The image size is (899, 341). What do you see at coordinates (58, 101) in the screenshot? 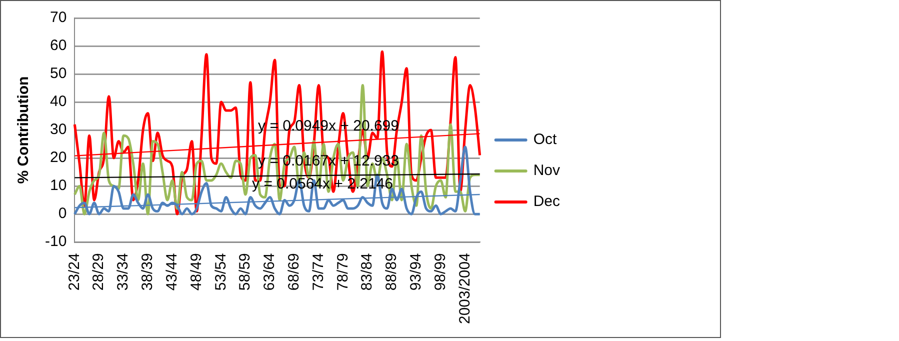
I see `y-tick-label: 40` at bounding box center [58, 101].